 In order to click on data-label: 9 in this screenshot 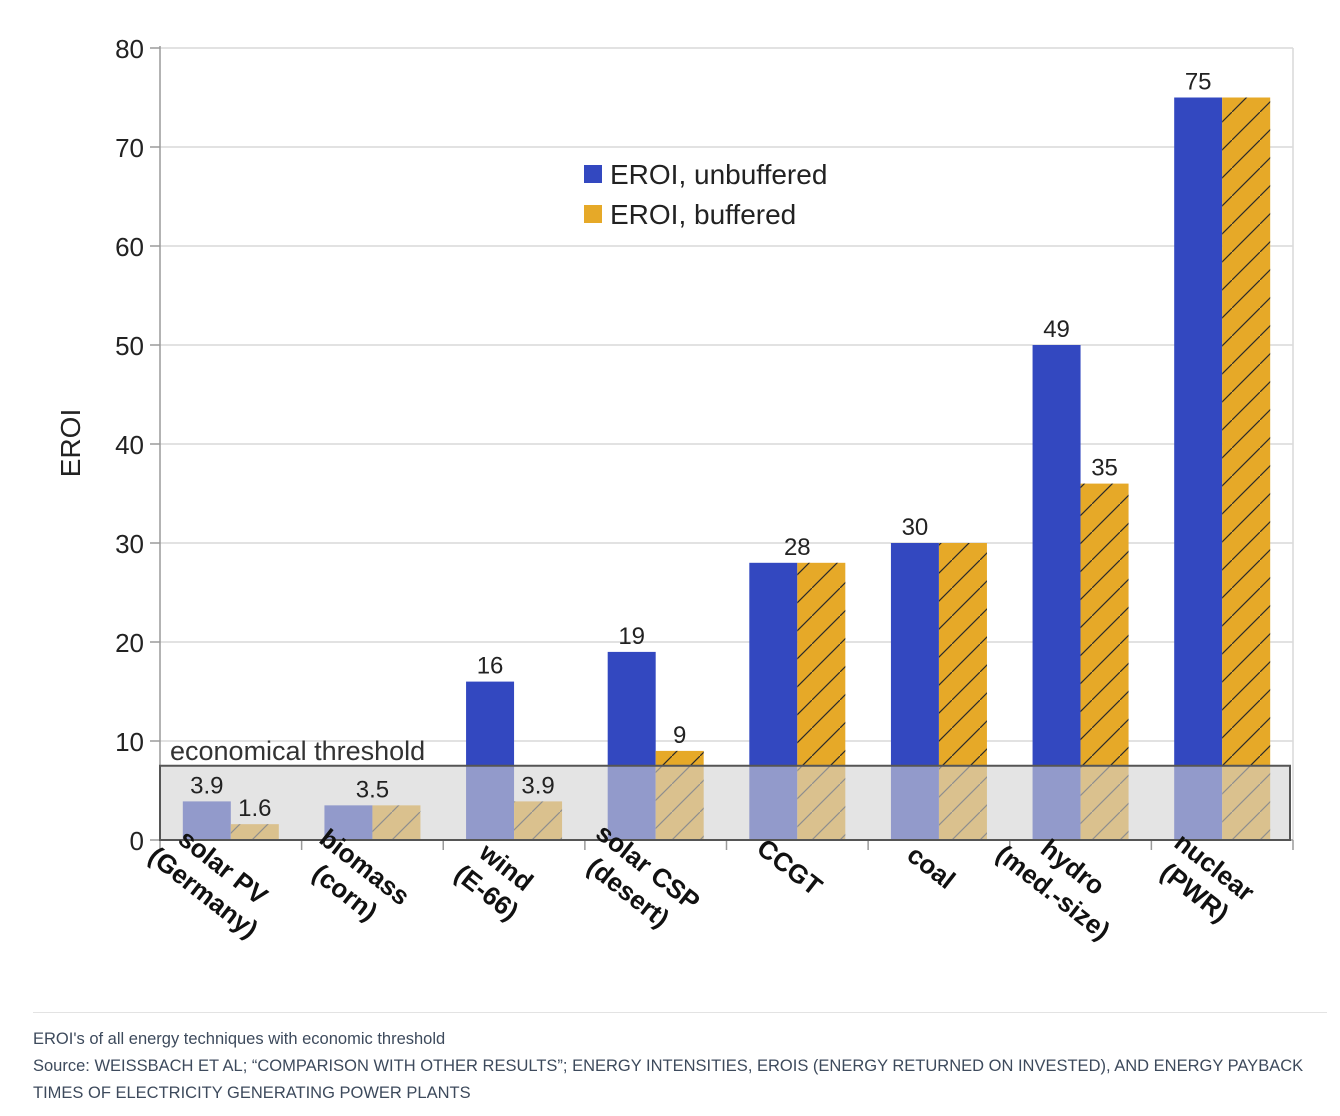, I will do `click(679, 735)`.